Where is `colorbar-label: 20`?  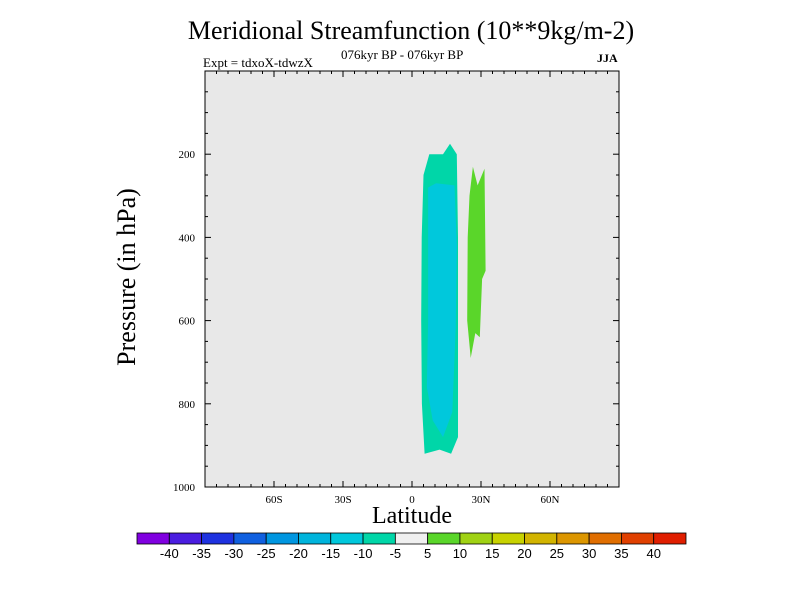 colorbar-label: 20 is located at coordinates (524, 553).